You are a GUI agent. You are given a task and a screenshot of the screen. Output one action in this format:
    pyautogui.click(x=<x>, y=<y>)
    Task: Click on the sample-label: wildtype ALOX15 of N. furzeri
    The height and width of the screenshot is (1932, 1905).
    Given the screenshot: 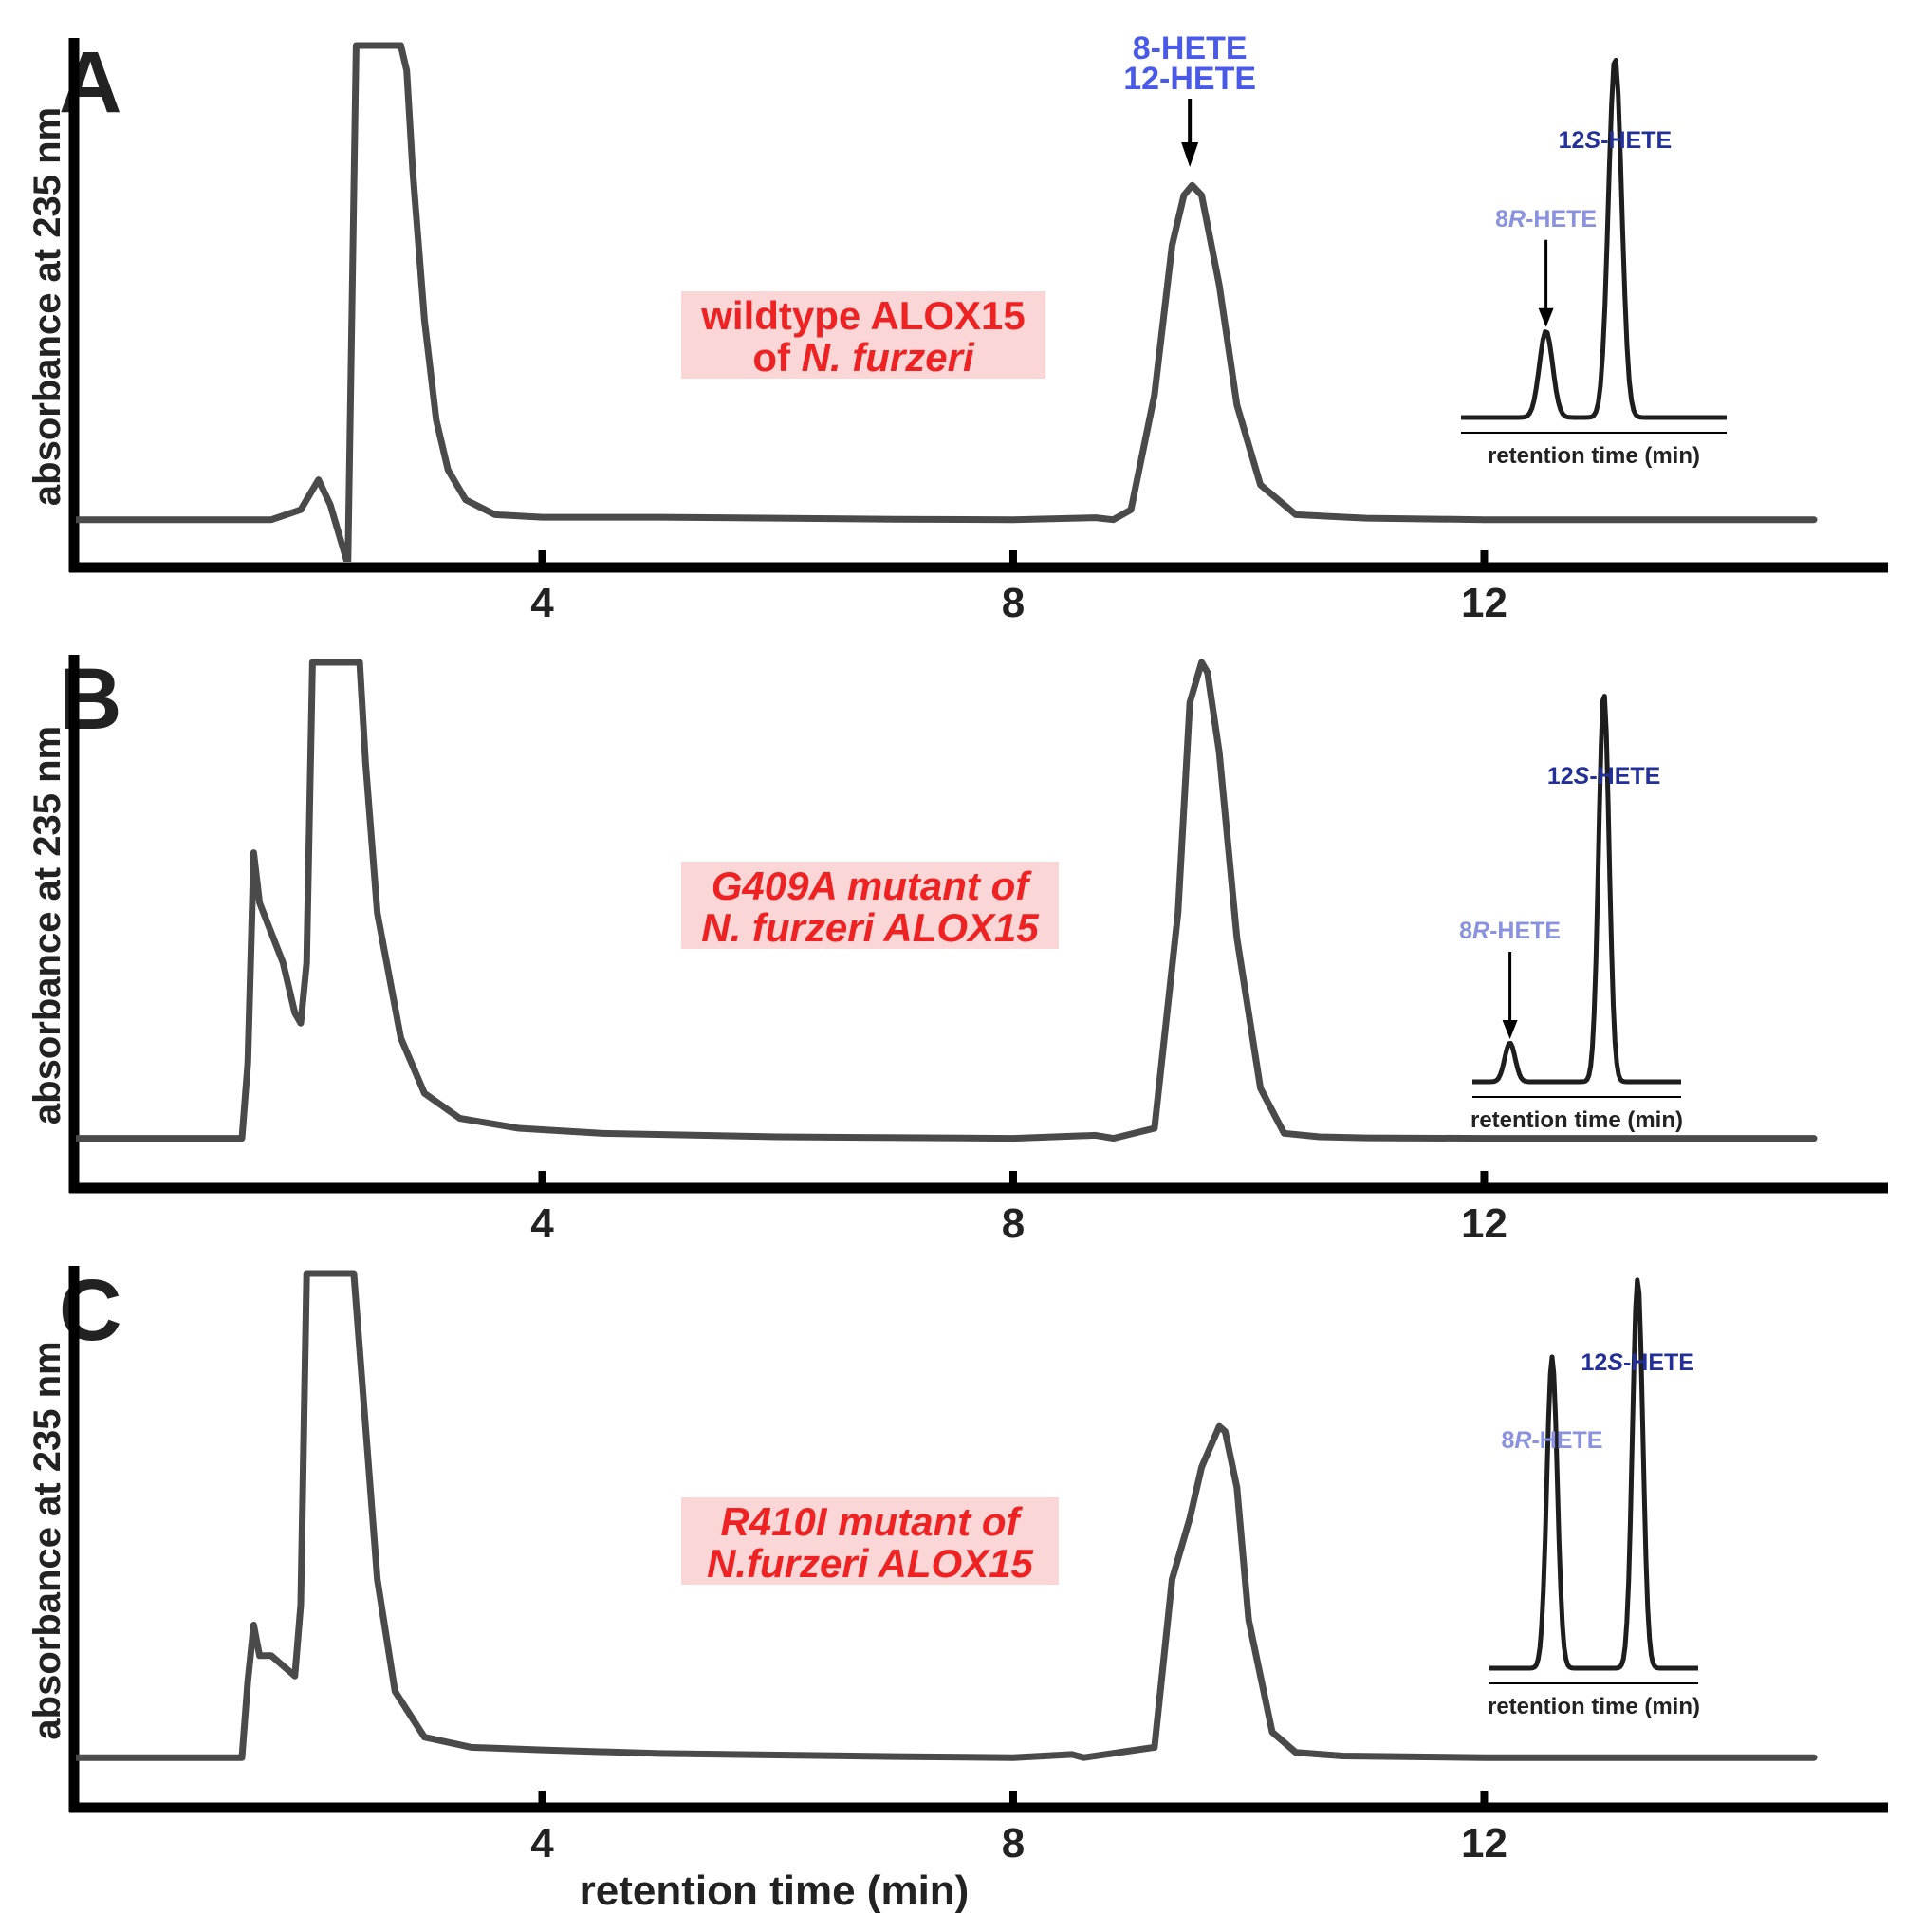 What is the action you would take?
    pyautogui.click(x=863, y=336)
    